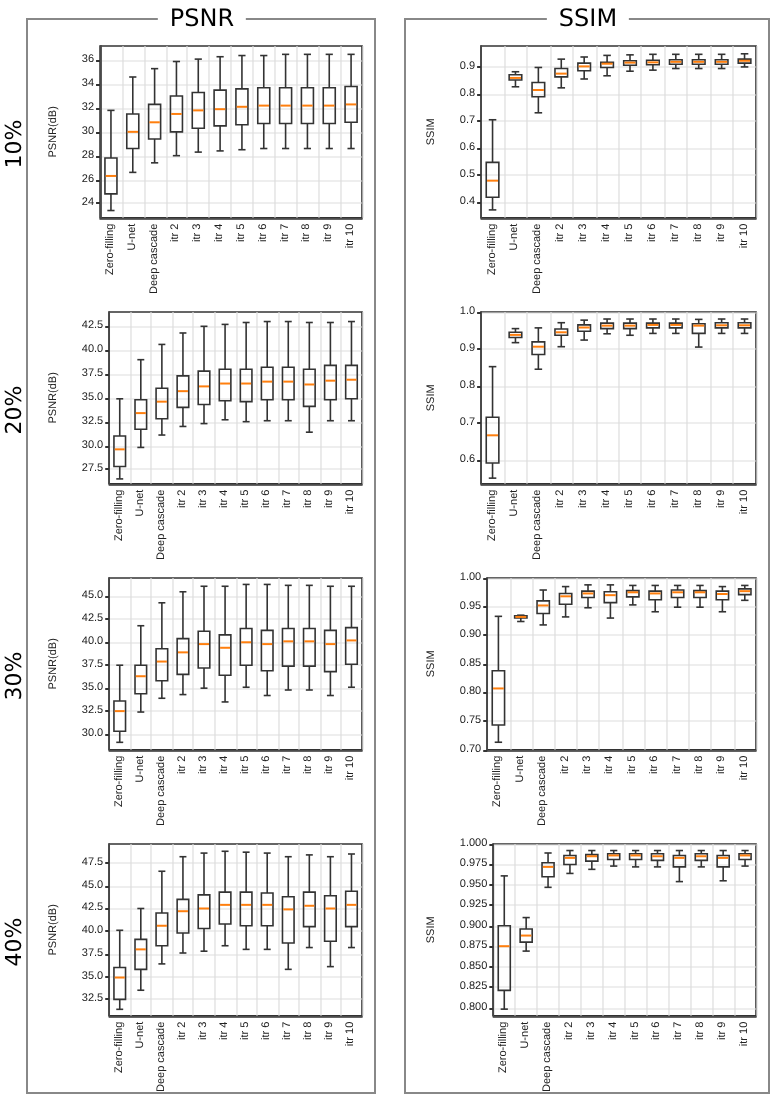 This screenshot has width=774, height=1100. Describe the element at coordinates (588, 18) in the screenshot. I see `chart-title: SSIM` at that location.